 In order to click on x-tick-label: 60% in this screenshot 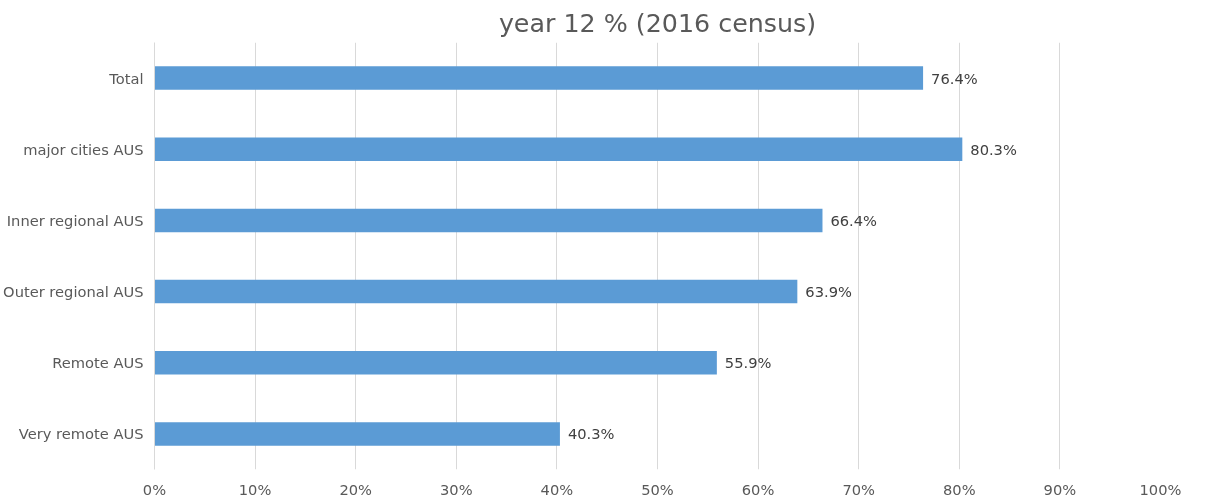, I will do `click(758, 489)`.